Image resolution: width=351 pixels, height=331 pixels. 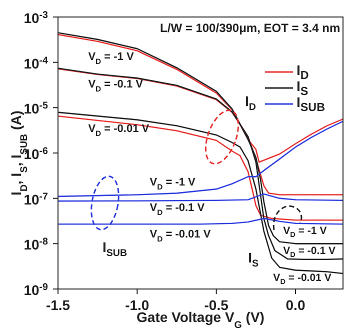 What do you see at coordinates (36, 199) in the screenshot?
I see `y-tick-label: 10$^{-7}$` at bounding box center [36, 199].